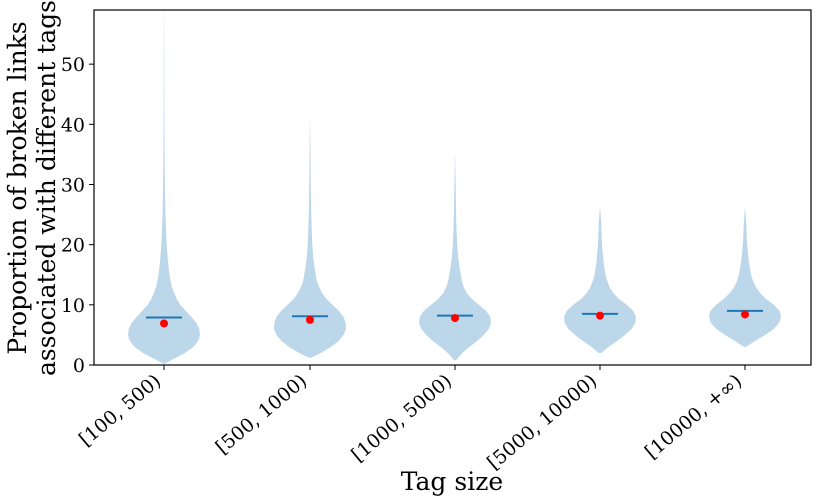 This screenshot has height=498, width=830. What do you see at coordinates (17, 187) in the screenshot?
I see `y-axis-title-line-1: Proportion of broken links` at bounding box center [17, 187].